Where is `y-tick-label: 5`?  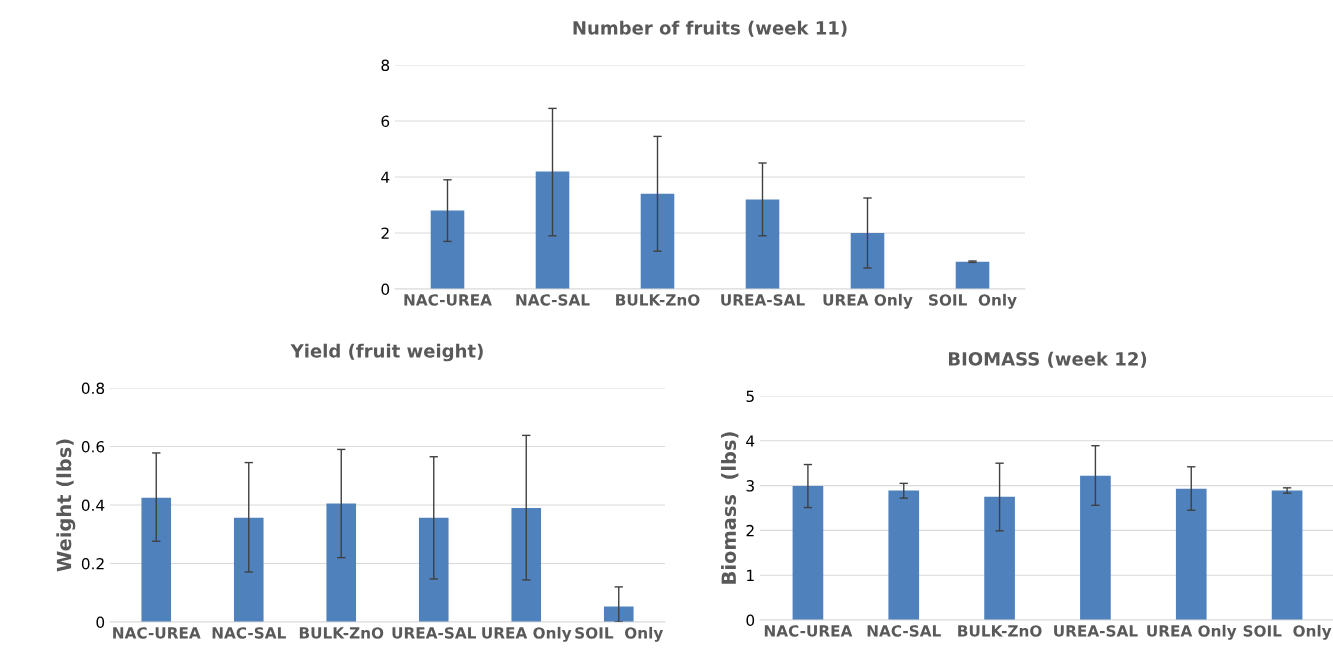 y-tick-label: 5 is located at coordinates (750, 396).